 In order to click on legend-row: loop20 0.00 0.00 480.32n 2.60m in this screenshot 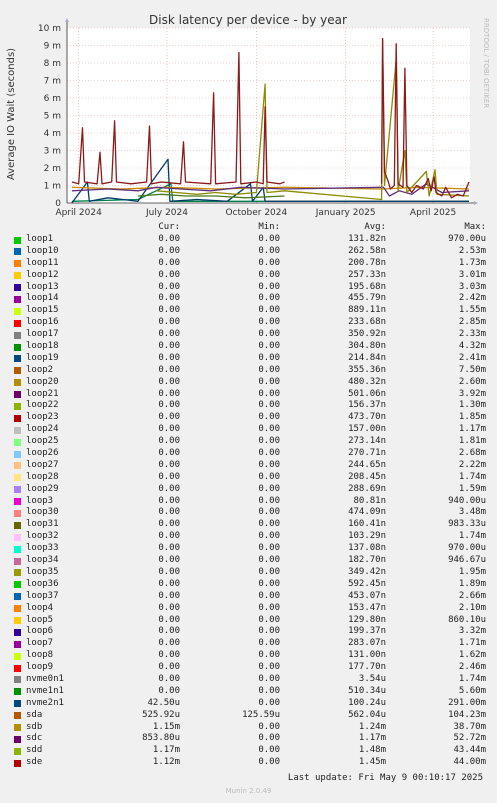, I will do `click(249, 383)`.